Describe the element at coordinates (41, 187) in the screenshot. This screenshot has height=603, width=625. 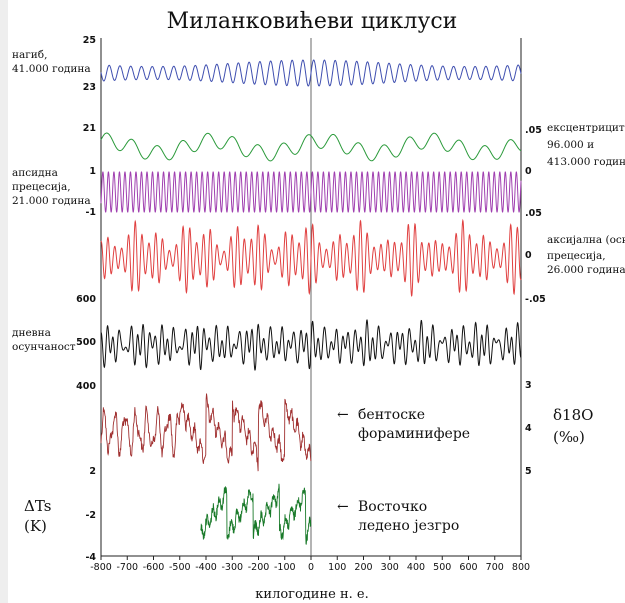
I see `apsidal-label-line-2: прецесија,` at that location.